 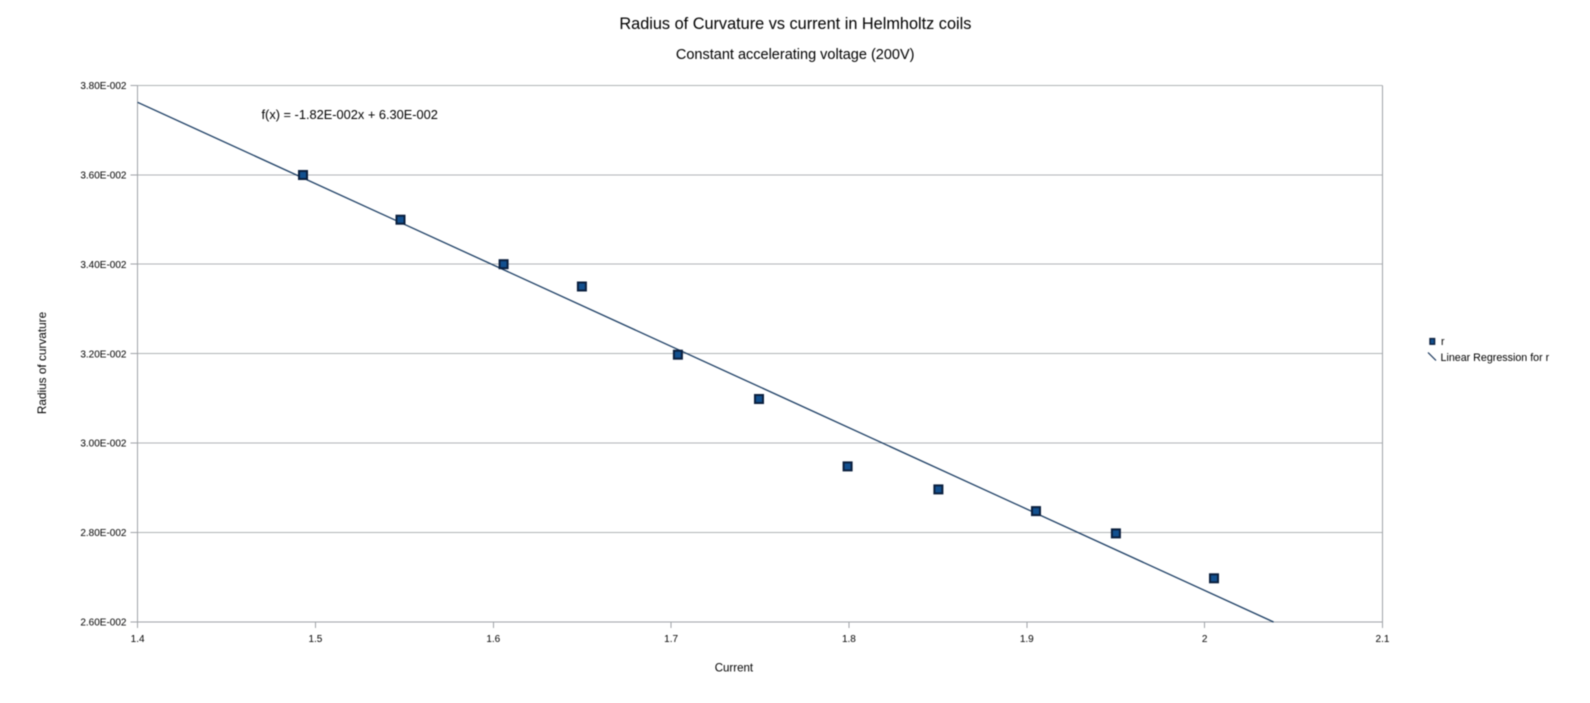 What do you see at coordinates (103, 86) in the screenshot?
I see `svg-text: 3.80E-002` at bounding box center [103, 86].